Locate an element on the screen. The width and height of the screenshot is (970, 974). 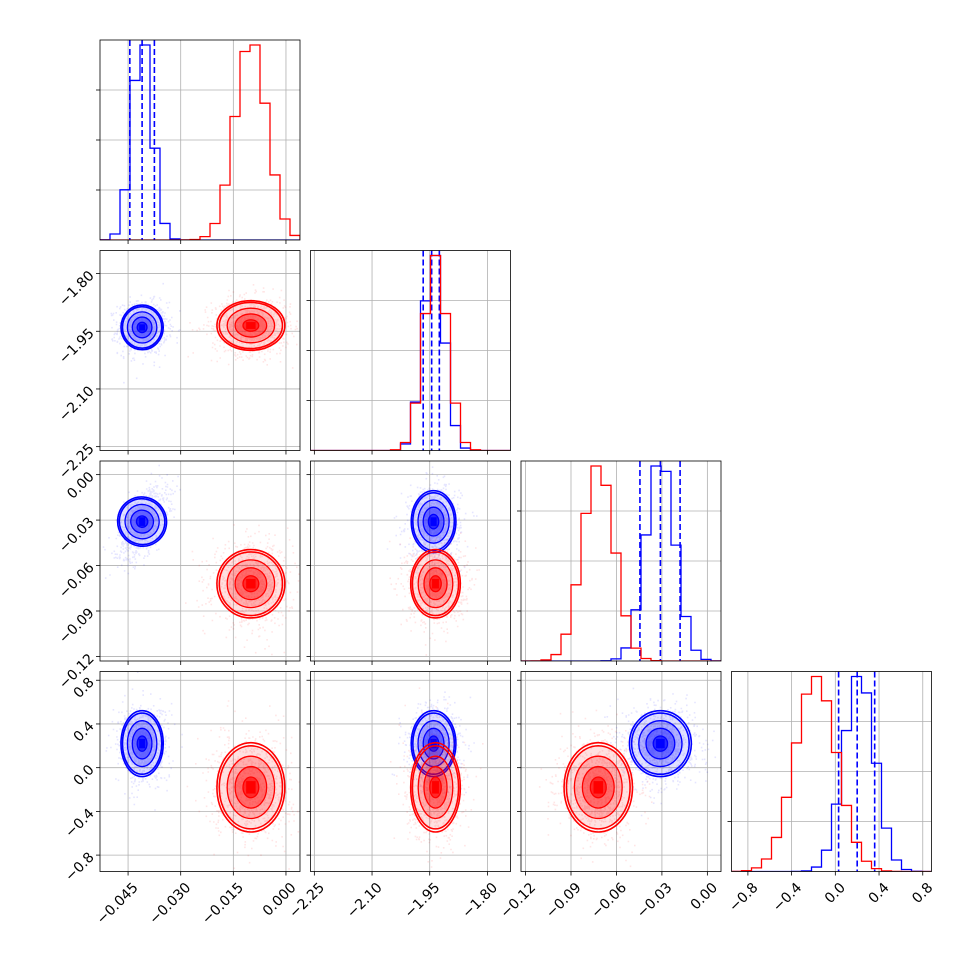
x-tick-label-3-2: 0.0 is located at coordinates (835, 893).